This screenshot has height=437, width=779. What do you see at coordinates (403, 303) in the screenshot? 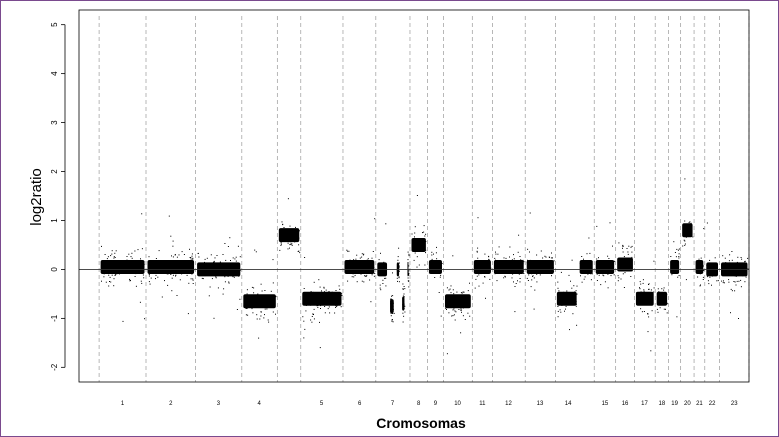
I see `segment-band` at bounding box center [403, 303].